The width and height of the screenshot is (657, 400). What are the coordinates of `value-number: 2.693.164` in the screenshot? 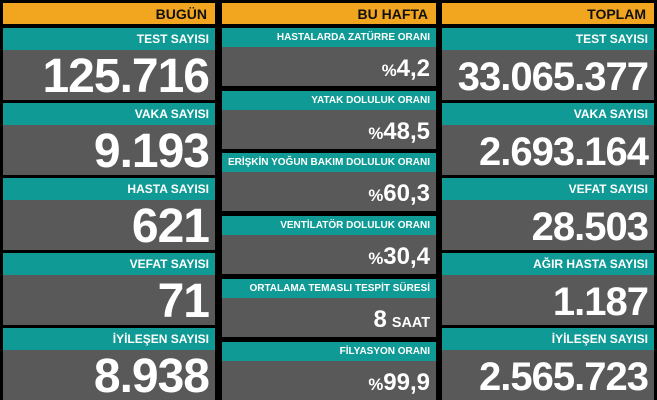 It's located at (564, 152).